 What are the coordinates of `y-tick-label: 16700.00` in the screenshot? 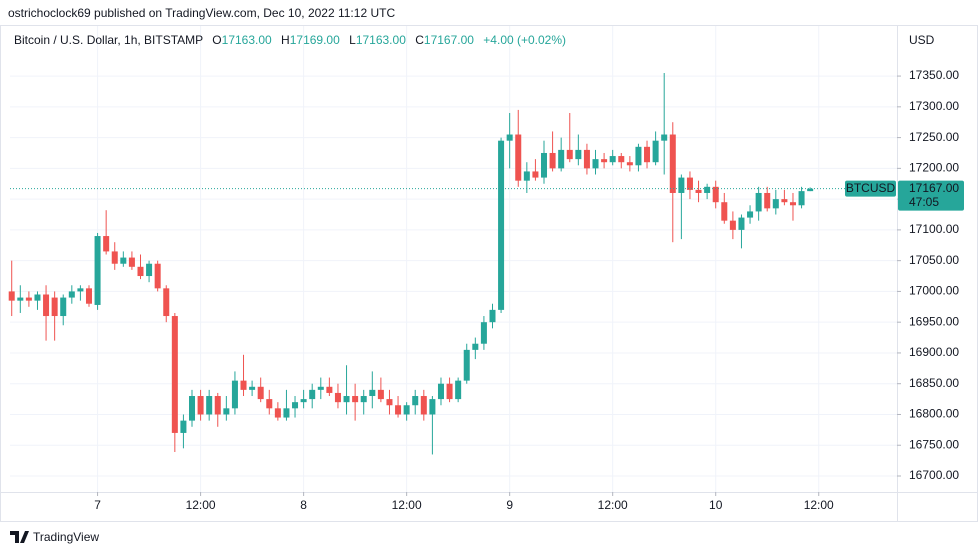 It's located at (934, 475).